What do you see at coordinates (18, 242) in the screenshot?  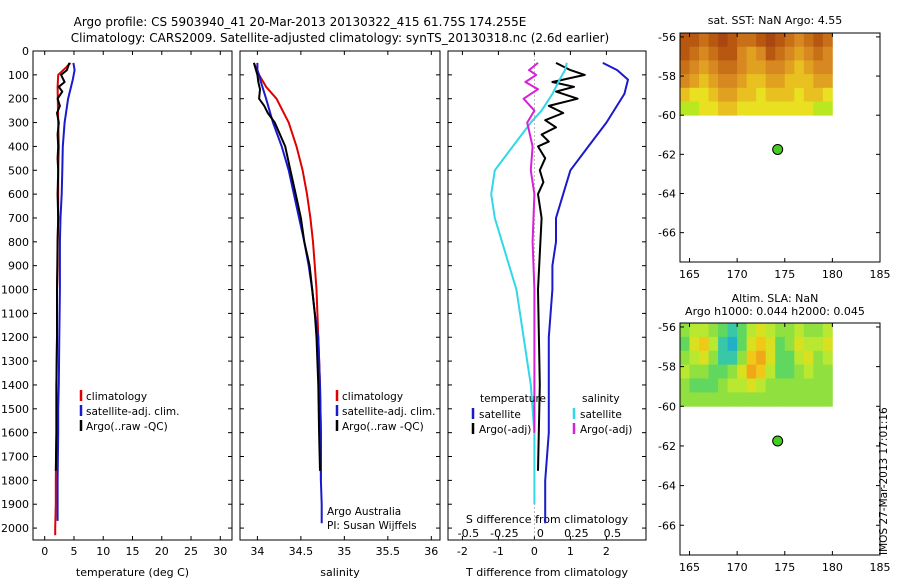 I see `depth-tick-label: 800` at bounding box center [18, 242].